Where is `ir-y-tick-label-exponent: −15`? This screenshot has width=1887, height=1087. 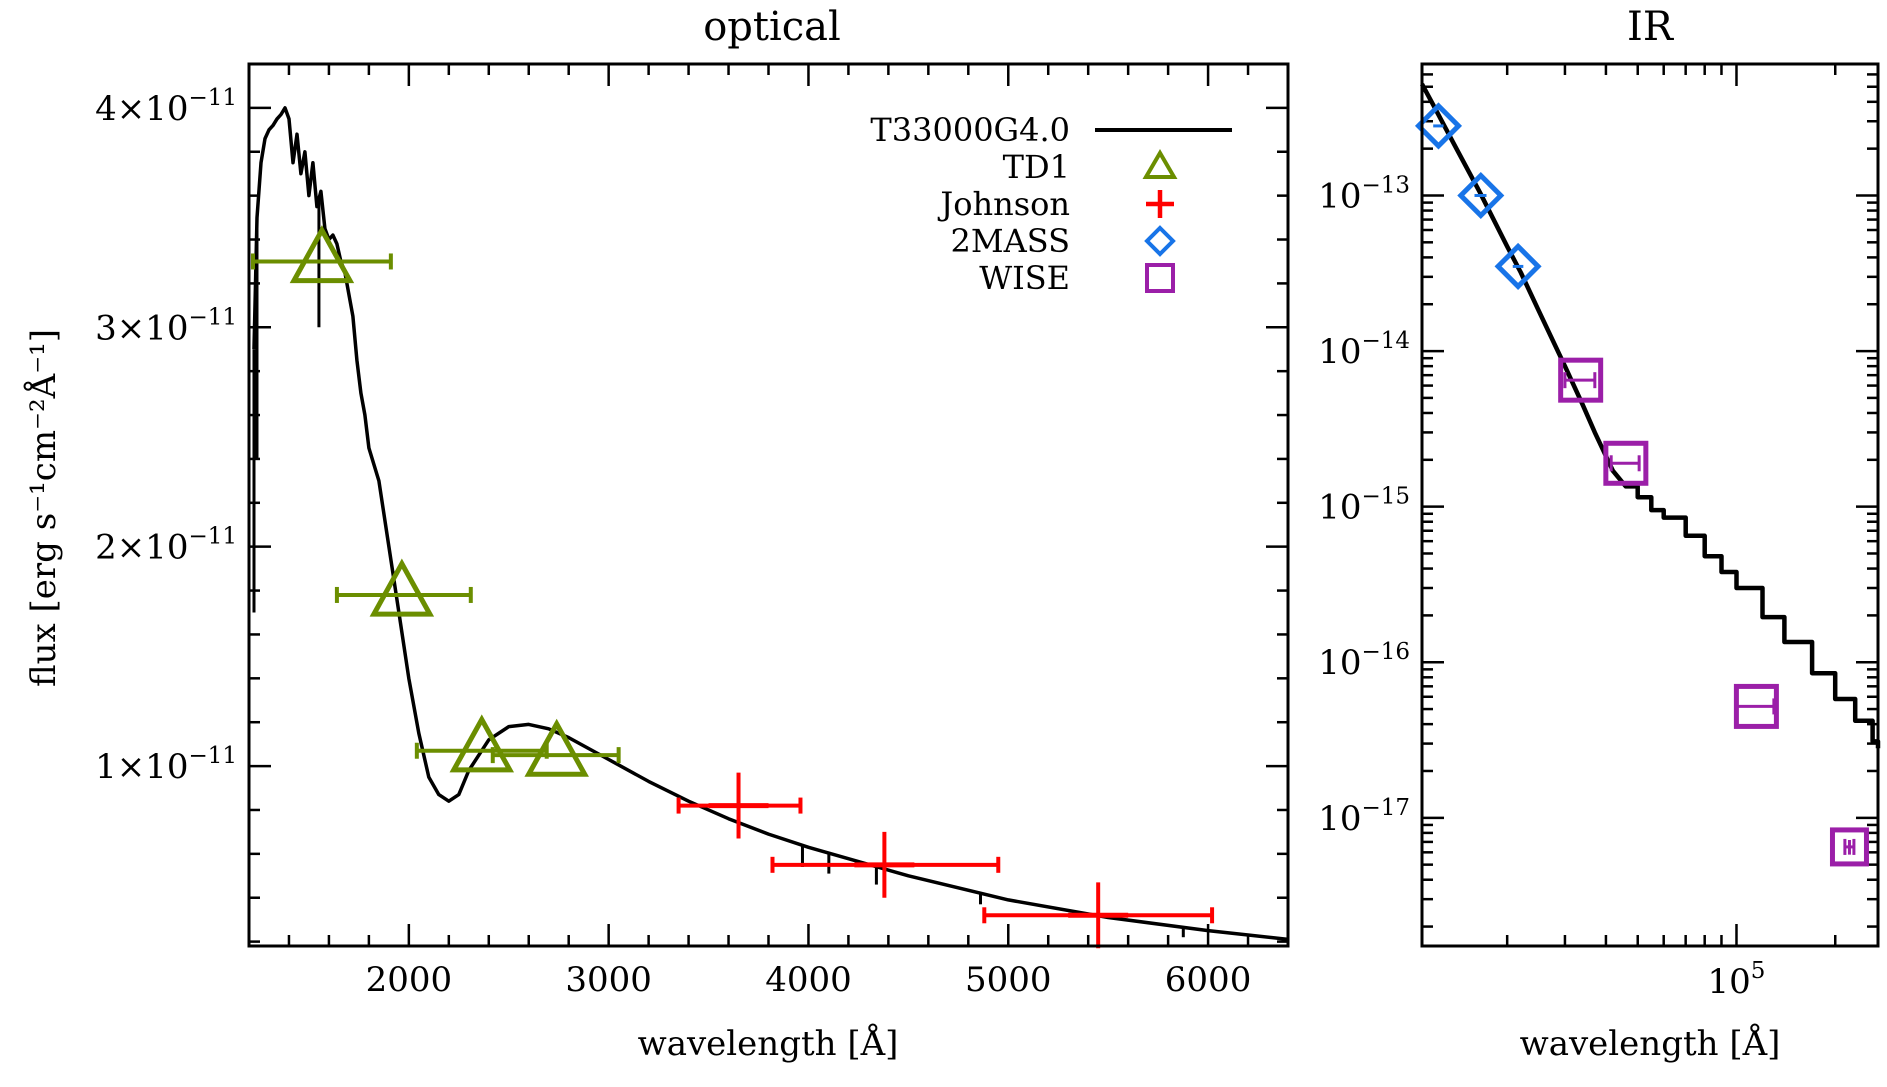
ir-y-tick-label-exponent: −15 is located at coordinates (1385, 497).